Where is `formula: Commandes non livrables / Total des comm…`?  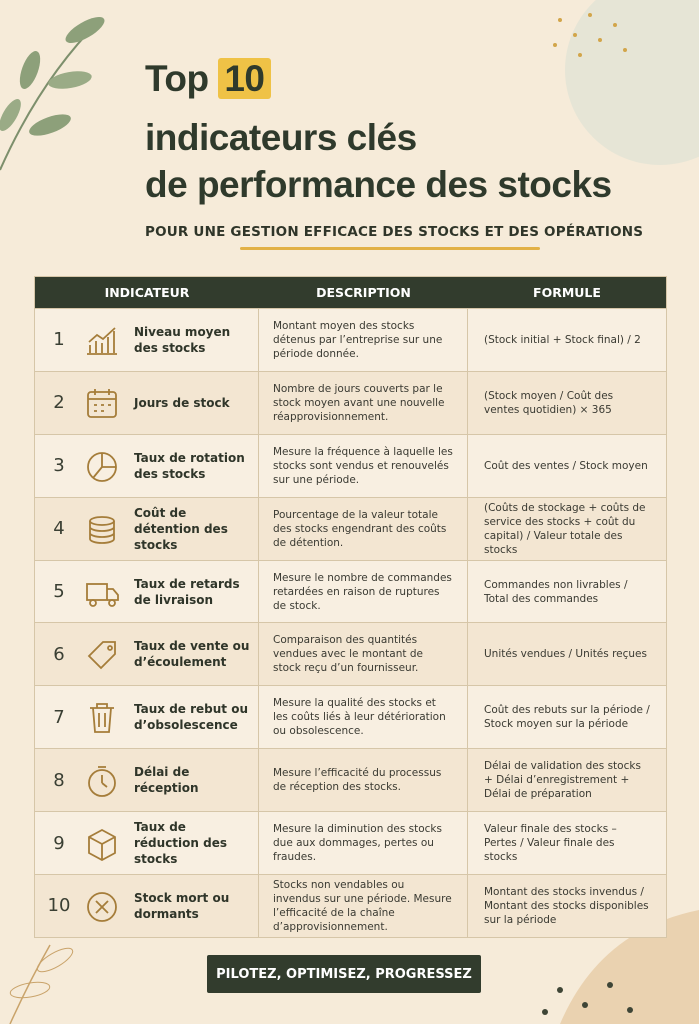 formula: Commandes non livrables / Total des comm… is located at coordinates (556, 591).